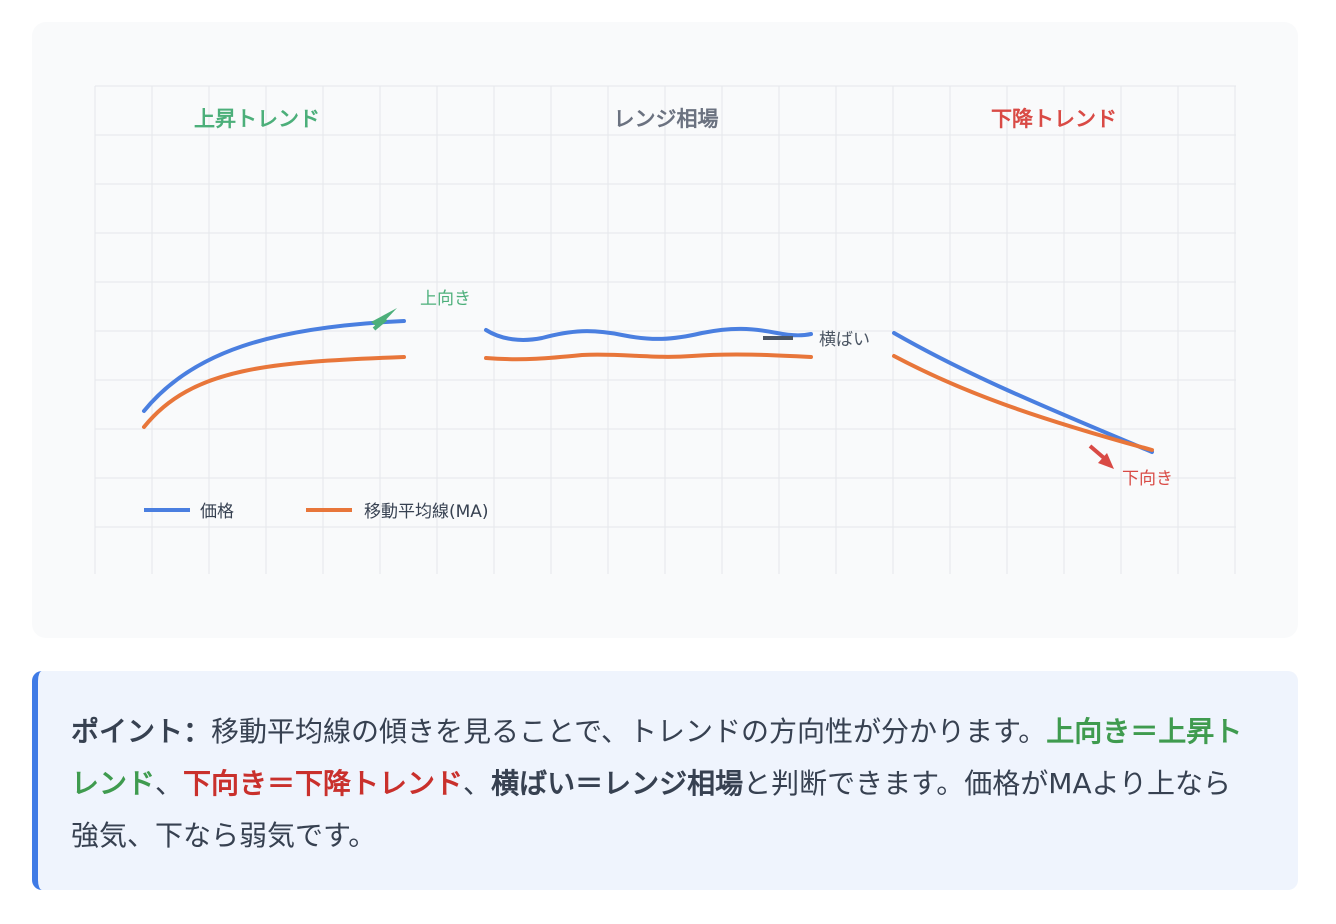 This screenshot has width=1336, height=924. What do you see at coordinates (651, 809) in the screenshot?
I see `point-body-2: と判断できます。価格がMAより上なら強気、下なら弱気です。` at bounding box center [651, 809].